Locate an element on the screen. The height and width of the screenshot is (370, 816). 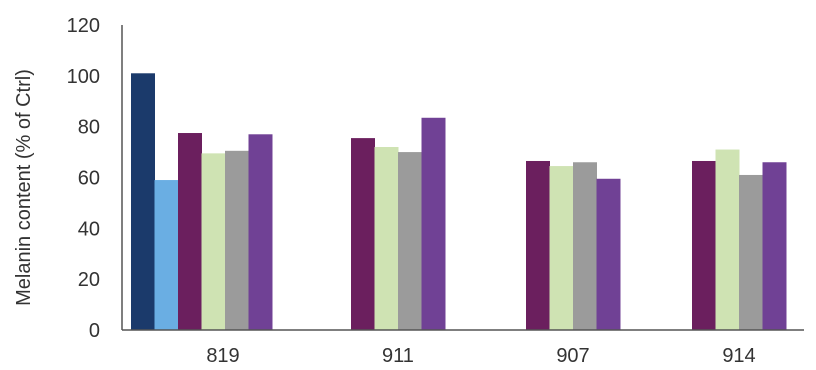
y-tick-label: 20 is located at coordinates (89, 280).